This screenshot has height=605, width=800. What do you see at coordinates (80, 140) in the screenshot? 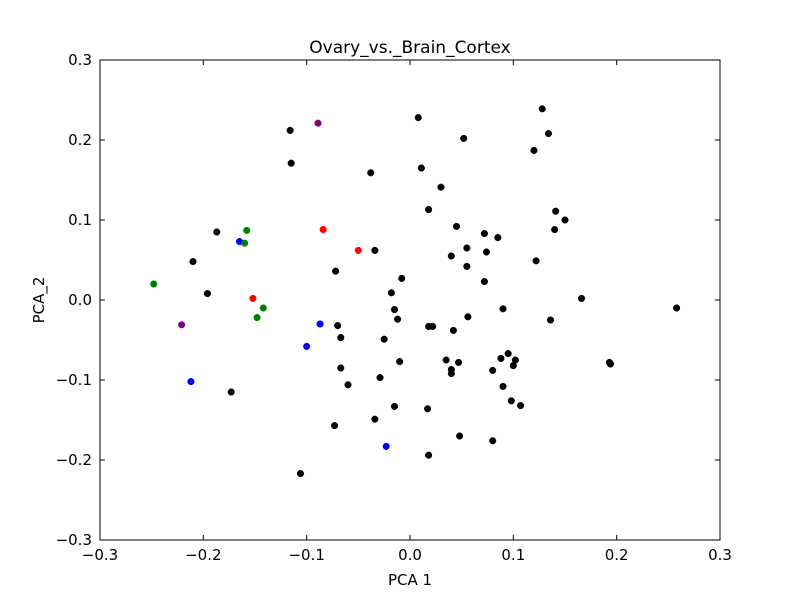
I see `y-tick-label: 0.2` at bounding box center [80, 140].